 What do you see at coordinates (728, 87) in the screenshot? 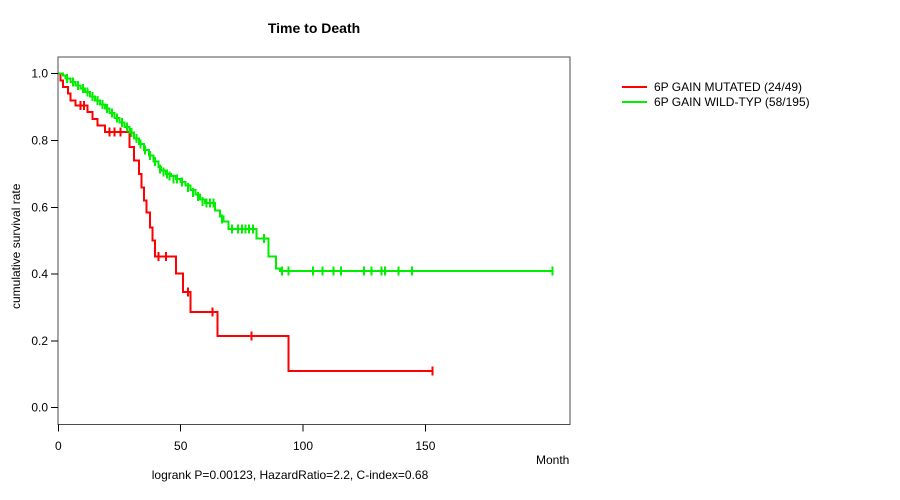
I see `legend-label-mutated: 6P GAIN MUTATED (24/49)` at bounding box center [728, 87].